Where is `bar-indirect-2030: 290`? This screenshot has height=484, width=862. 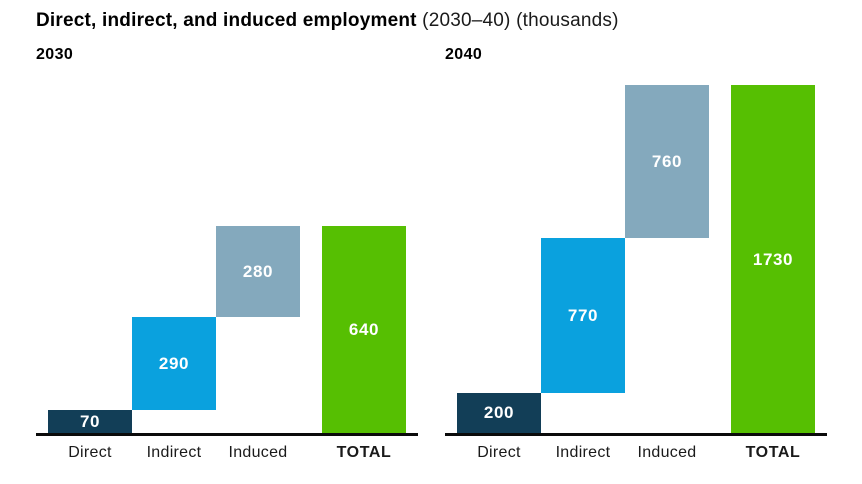
bar-indirect-2030: 290 is located at coordinates (174, 363).